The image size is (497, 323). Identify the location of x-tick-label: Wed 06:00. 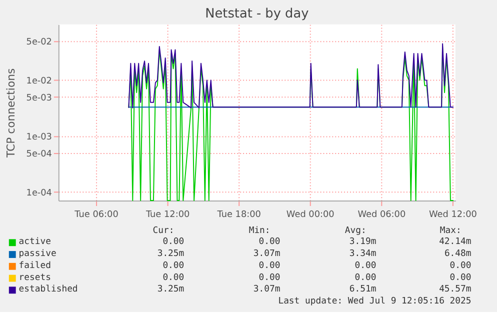
(382, 215).